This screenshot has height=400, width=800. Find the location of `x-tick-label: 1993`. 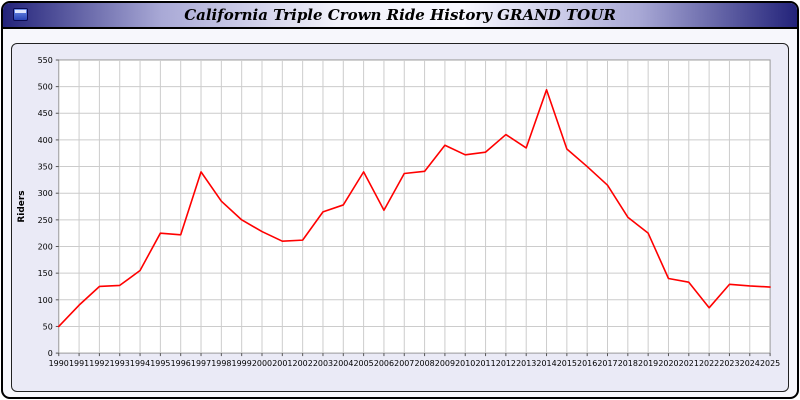

x-tick-label: 1993 is located at coordinates (120, 363).